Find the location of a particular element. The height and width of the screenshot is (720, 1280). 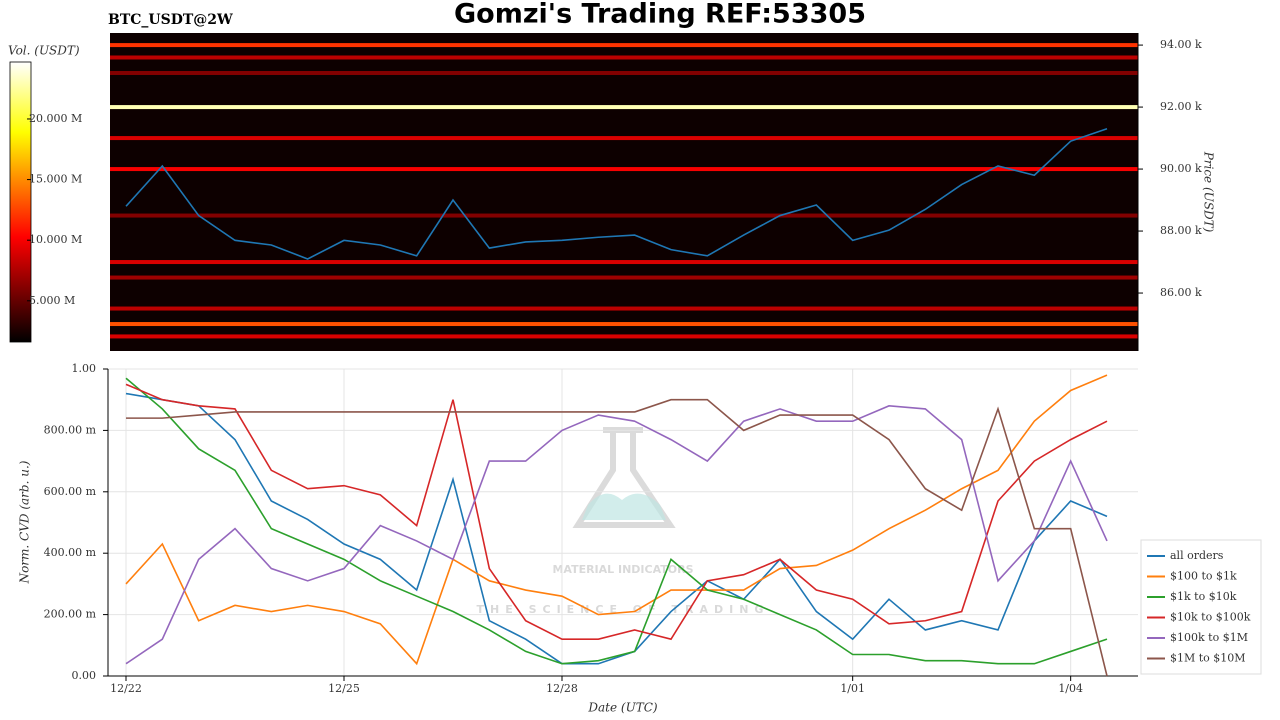

colorbar-tick-label: 5.000 M is located at coordinates (52, 300).